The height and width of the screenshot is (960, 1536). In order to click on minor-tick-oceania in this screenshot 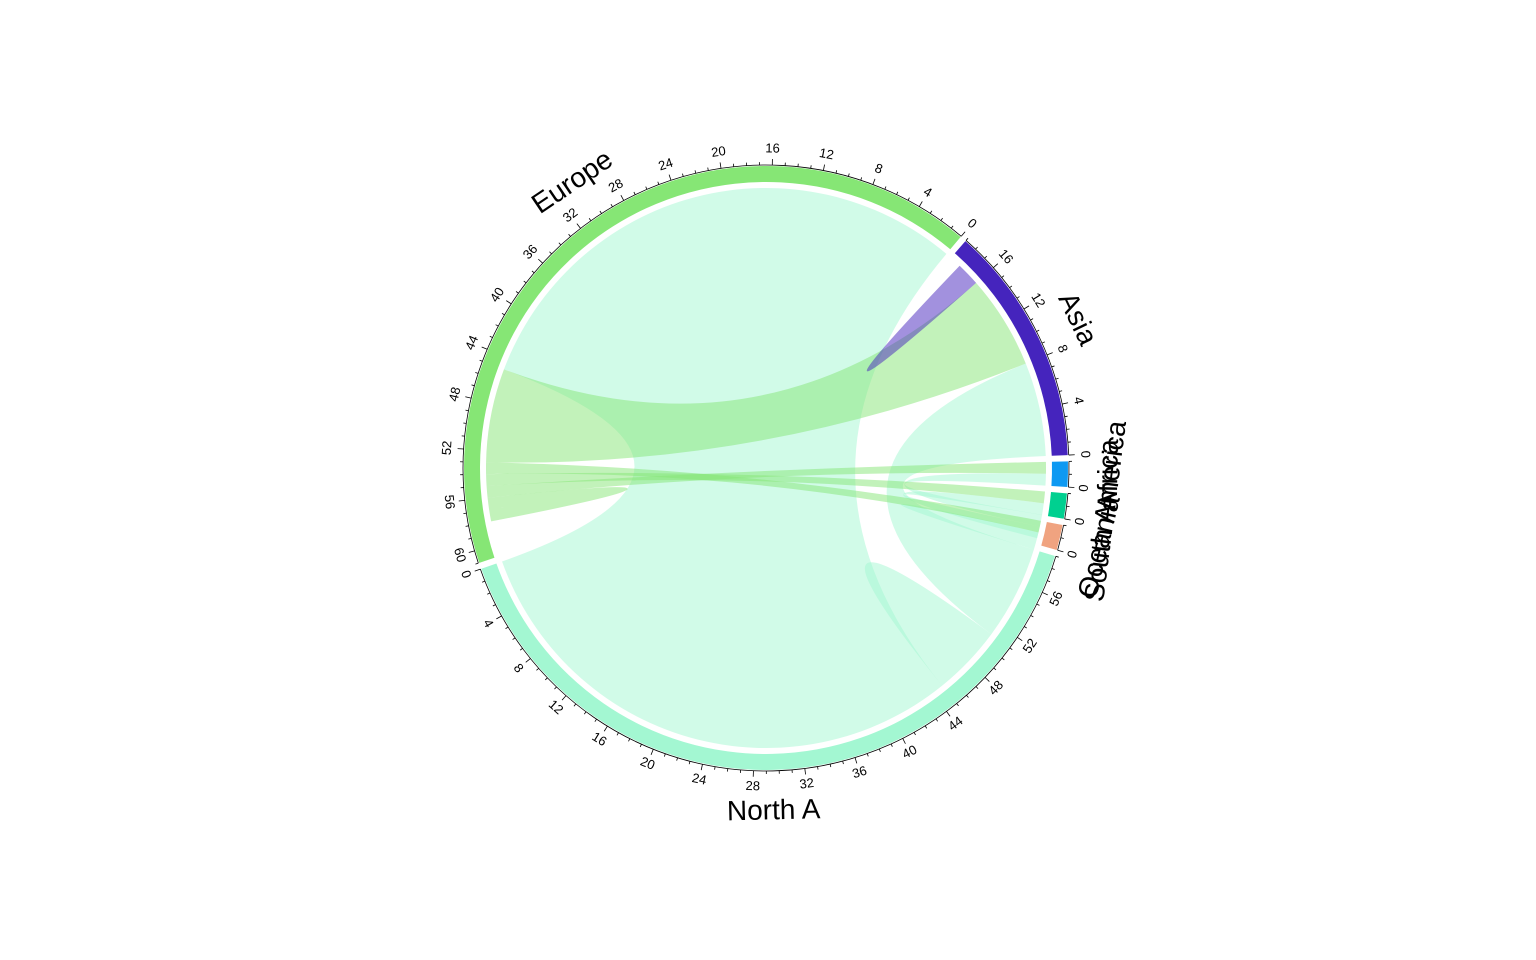, I will do `click(1065, 525)`.